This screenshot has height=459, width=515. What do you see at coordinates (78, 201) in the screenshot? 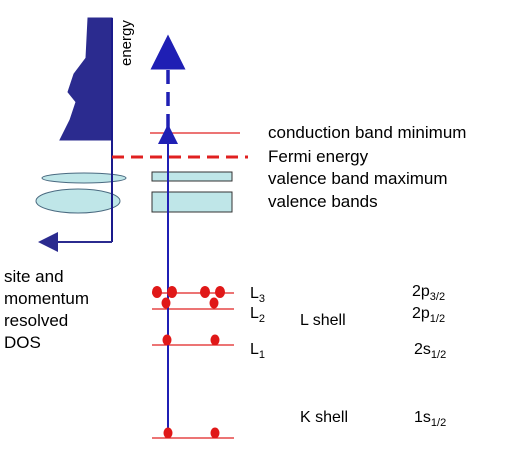
I see `dos-valence-lobe-lower` at bounding box center [78, 201].